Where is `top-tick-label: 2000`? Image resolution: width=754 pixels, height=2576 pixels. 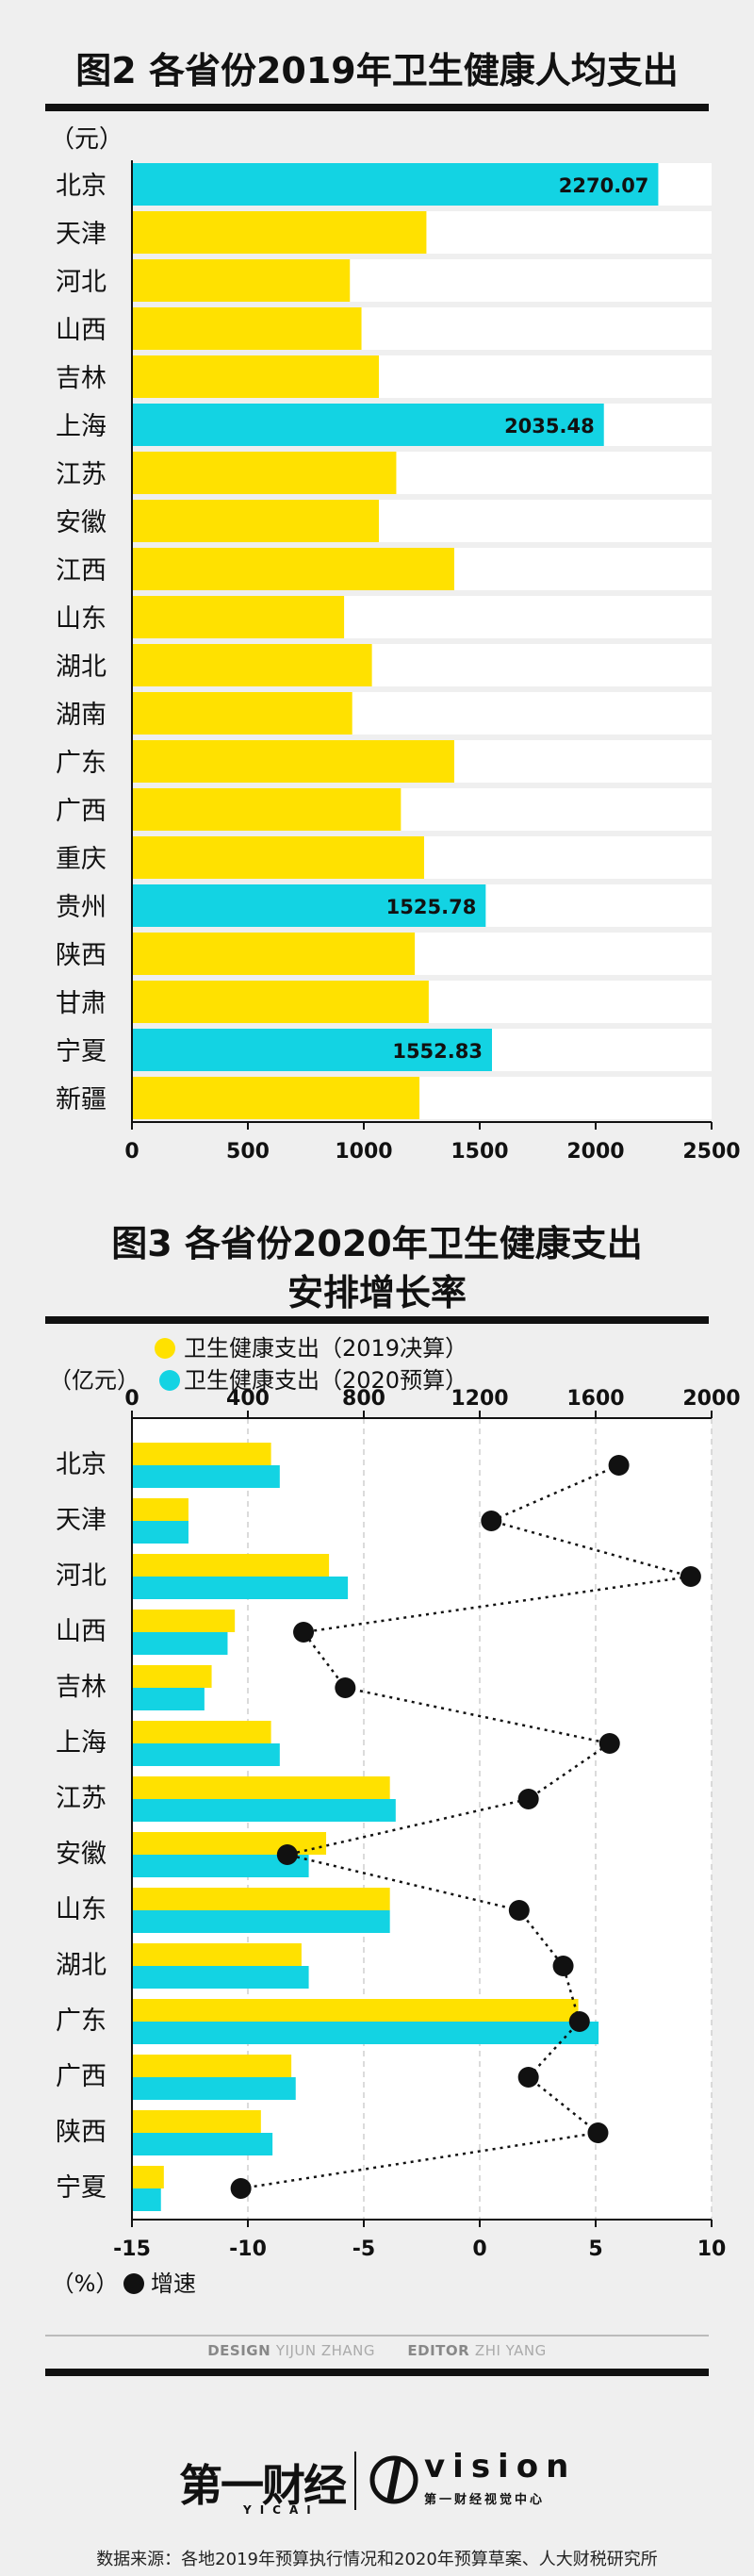 top-tick-label: 2000 is located at coordinates (711, 1399).